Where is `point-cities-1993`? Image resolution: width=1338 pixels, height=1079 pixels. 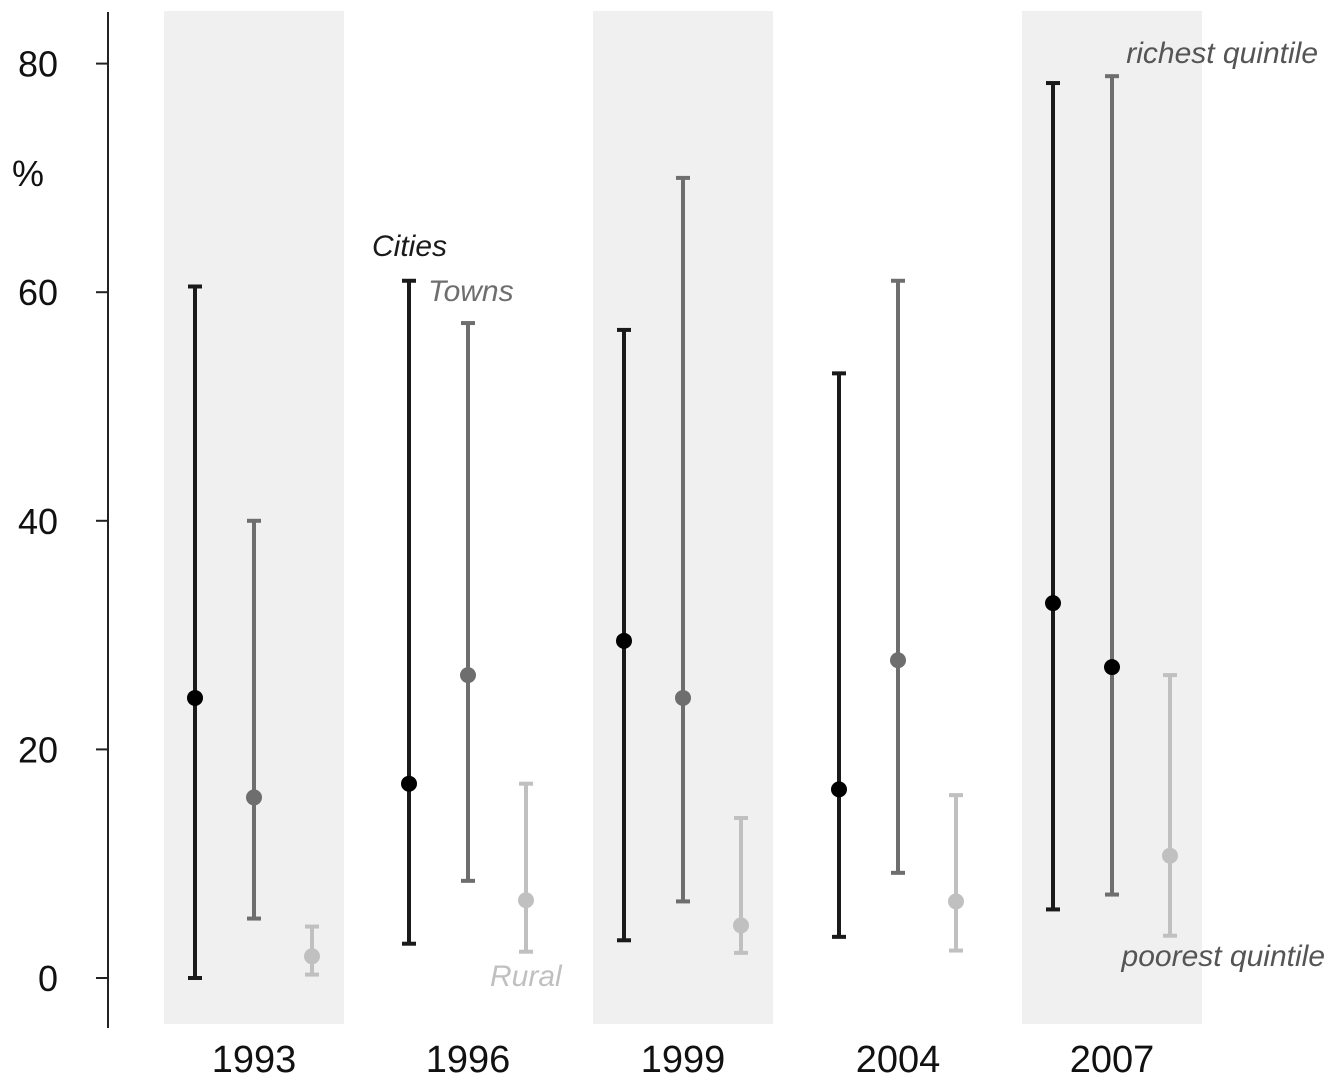 point-cities-1993 is located at coordinates (195, 697).